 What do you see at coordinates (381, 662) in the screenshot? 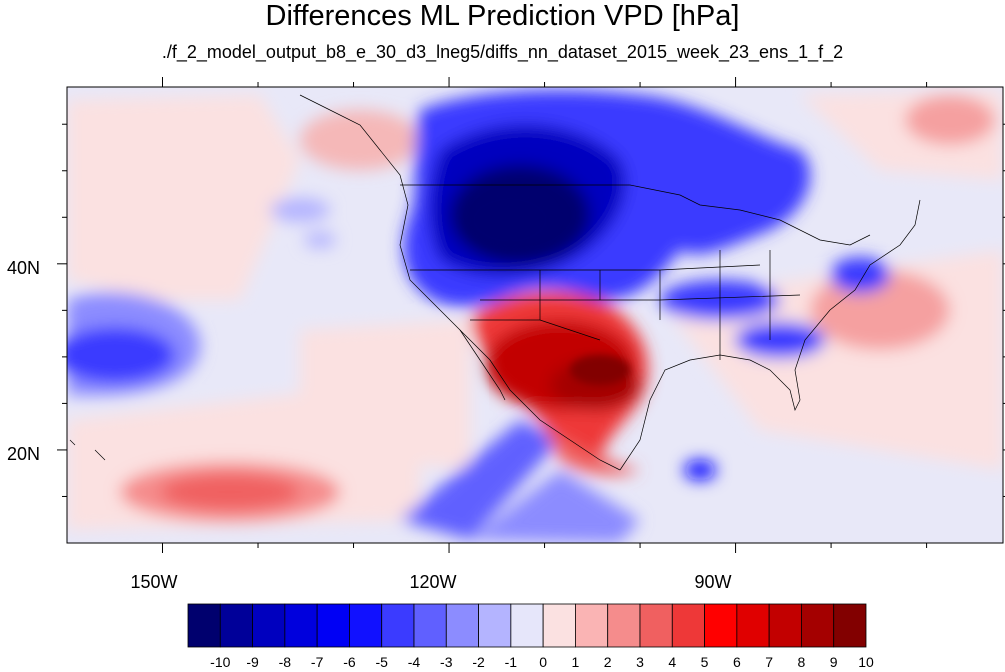
I see `colorbar-label: -5` at bounding box center [381, 662].